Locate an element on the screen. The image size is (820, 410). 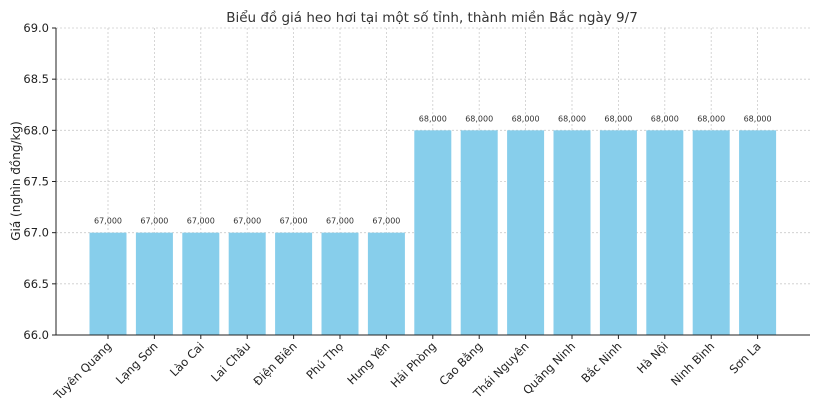
y-tick-label: 66.5 is located at coordinates (36, 284).